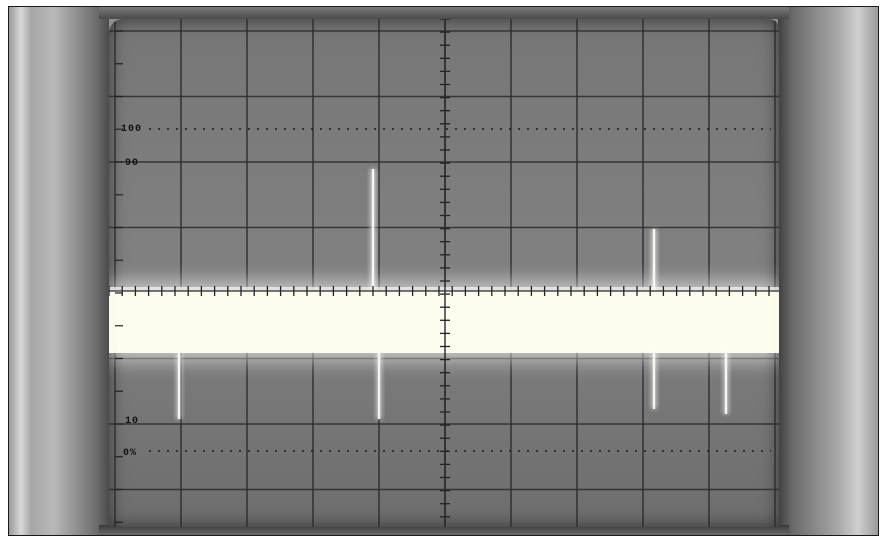 The height and width of the screenshot is (540, 889). Describe the element at coordinates (132, 129) in the screenshot. I see `label-100: 100` at that location.